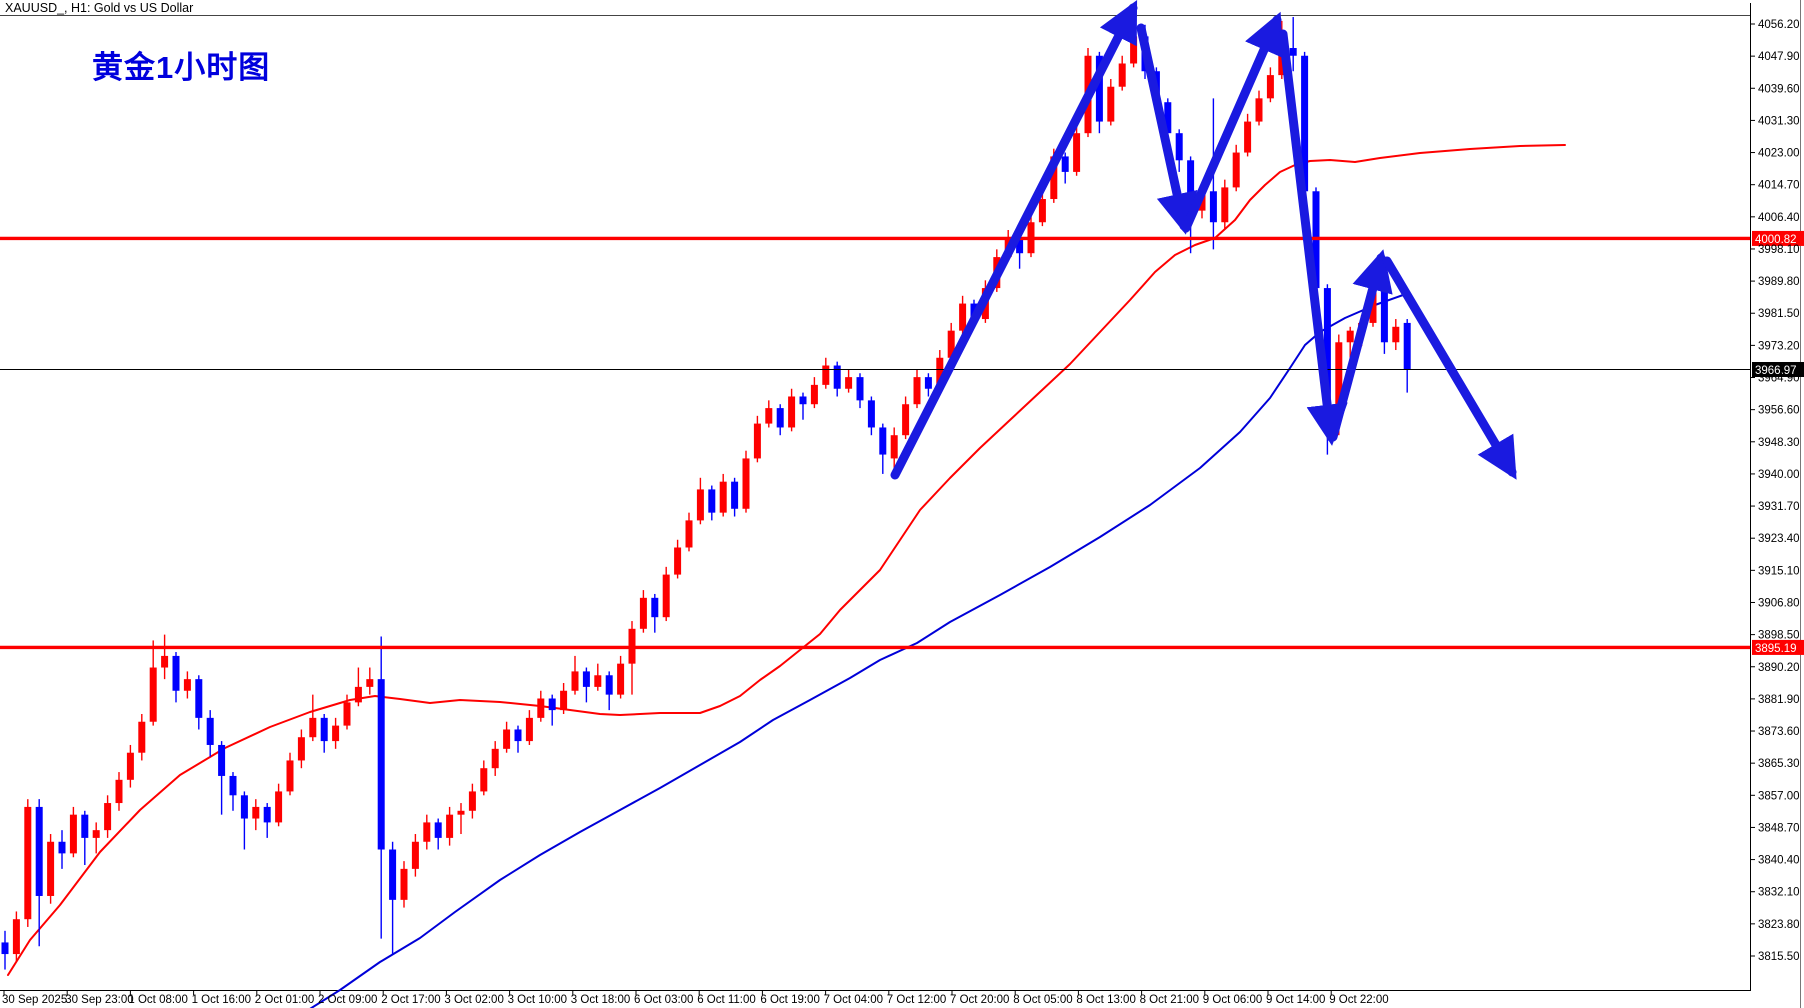 Image resolution: width=1804 pixels, height=1008 pixels. I want to click on time-axis-label: 7 Oct 12:00, so click(916, 1000).